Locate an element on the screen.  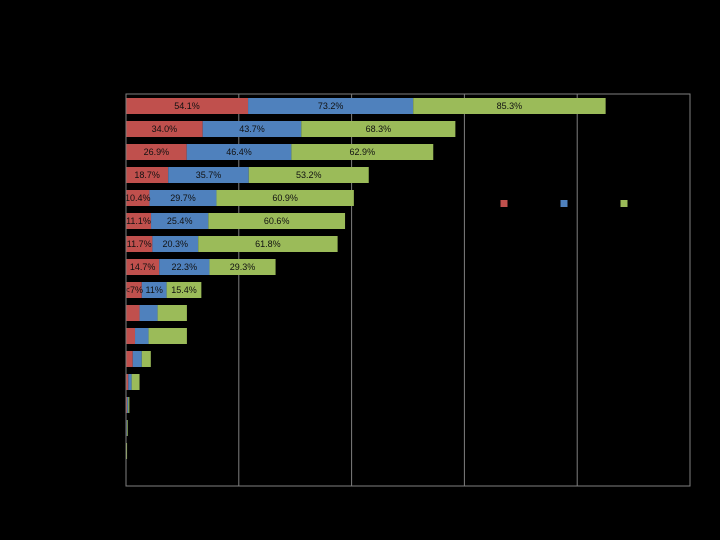
data-label: 29.3% is located at coordinates (243, 267).